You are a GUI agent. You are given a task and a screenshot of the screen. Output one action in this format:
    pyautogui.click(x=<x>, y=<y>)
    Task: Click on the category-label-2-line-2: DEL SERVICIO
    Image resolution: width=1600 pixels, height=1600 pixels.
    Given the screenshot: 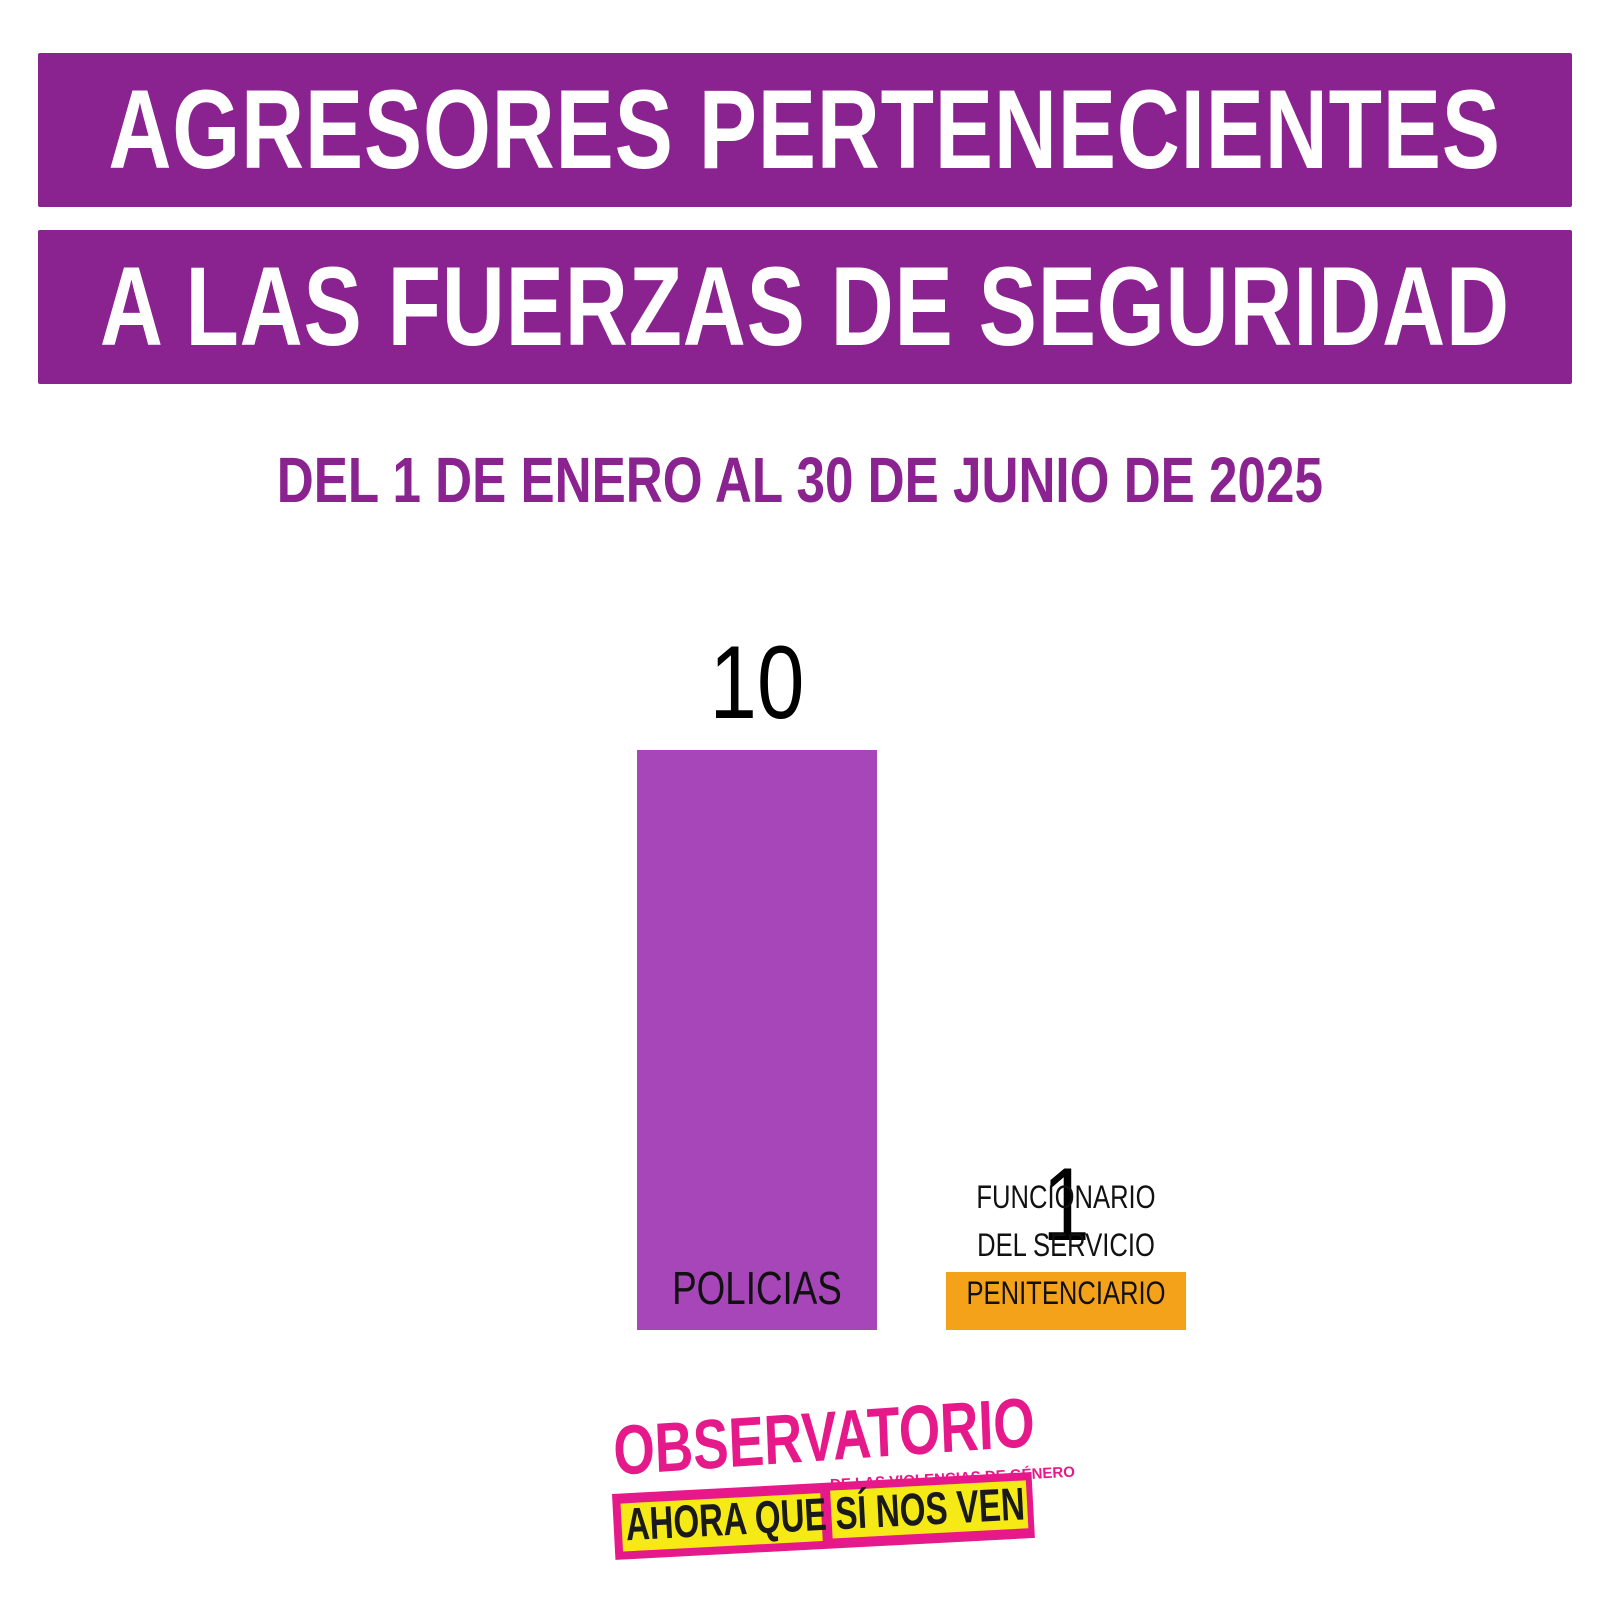 What is the action you would take?
    pyautogui.click(x=1066, y=1245)
    